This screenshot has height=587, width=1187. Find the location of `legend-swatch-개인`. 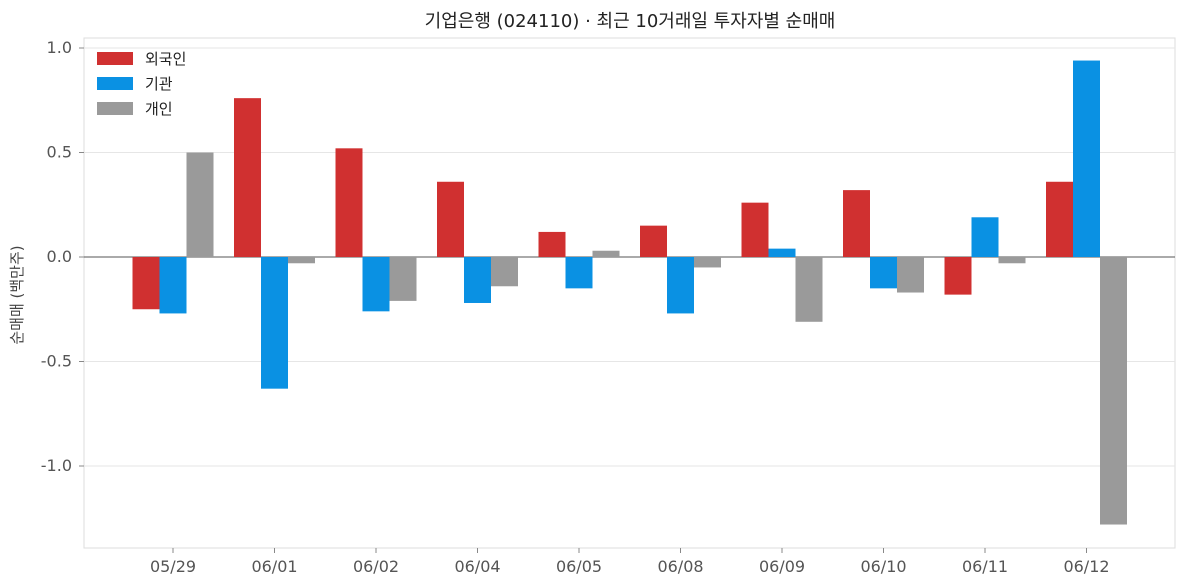

legend-swatch-개인 is located at coordinates (115, 108).